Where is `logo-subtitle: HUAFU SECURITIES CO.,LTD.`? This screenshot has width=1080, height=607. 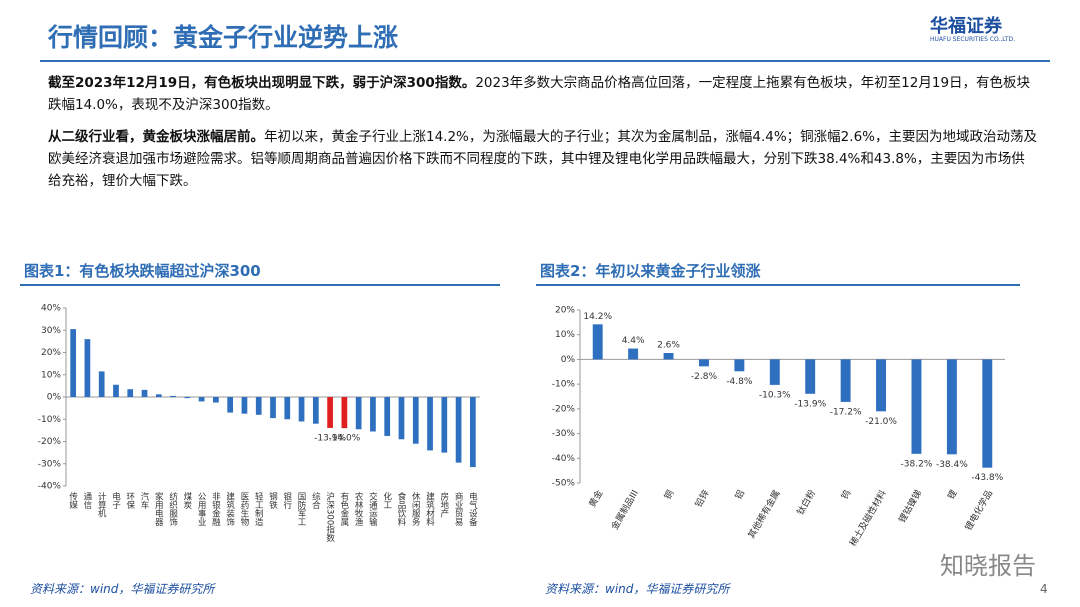
logo-subtitle: HUAFU SECURITIES CO.,LTD. is located at coordinates (973, 39).